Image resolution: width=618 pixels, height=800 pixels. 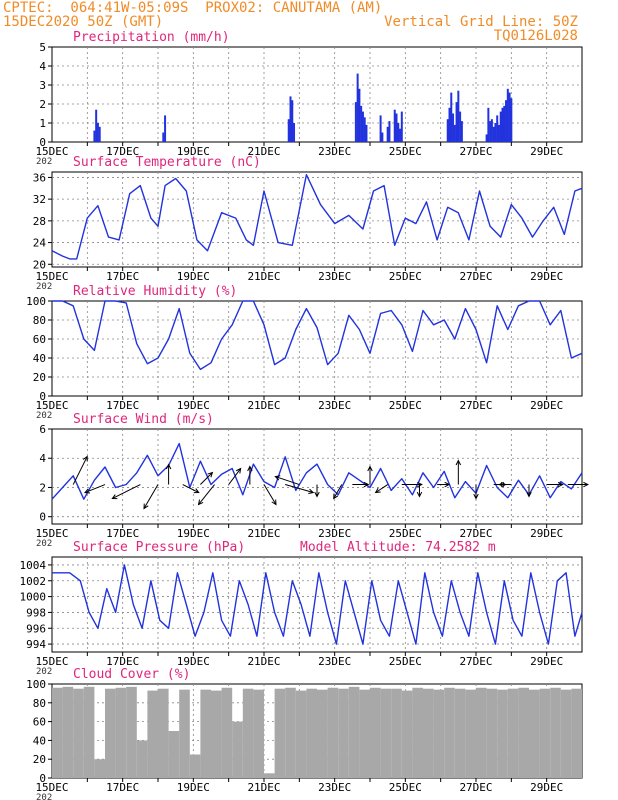 I want to click on precip-xtick-label: 23DEC, so click(x=334, y=151).